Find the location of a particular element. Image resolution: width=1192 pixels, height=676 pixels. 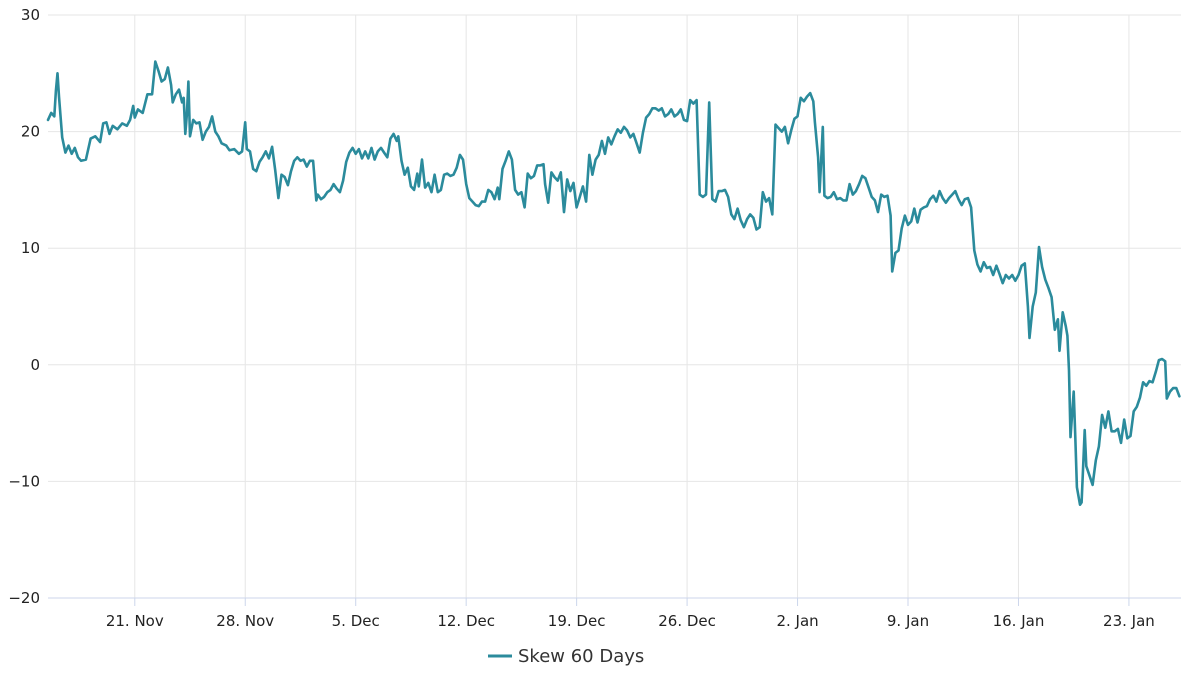

y-tick-label: 20 is located at coordinates (30, 132).